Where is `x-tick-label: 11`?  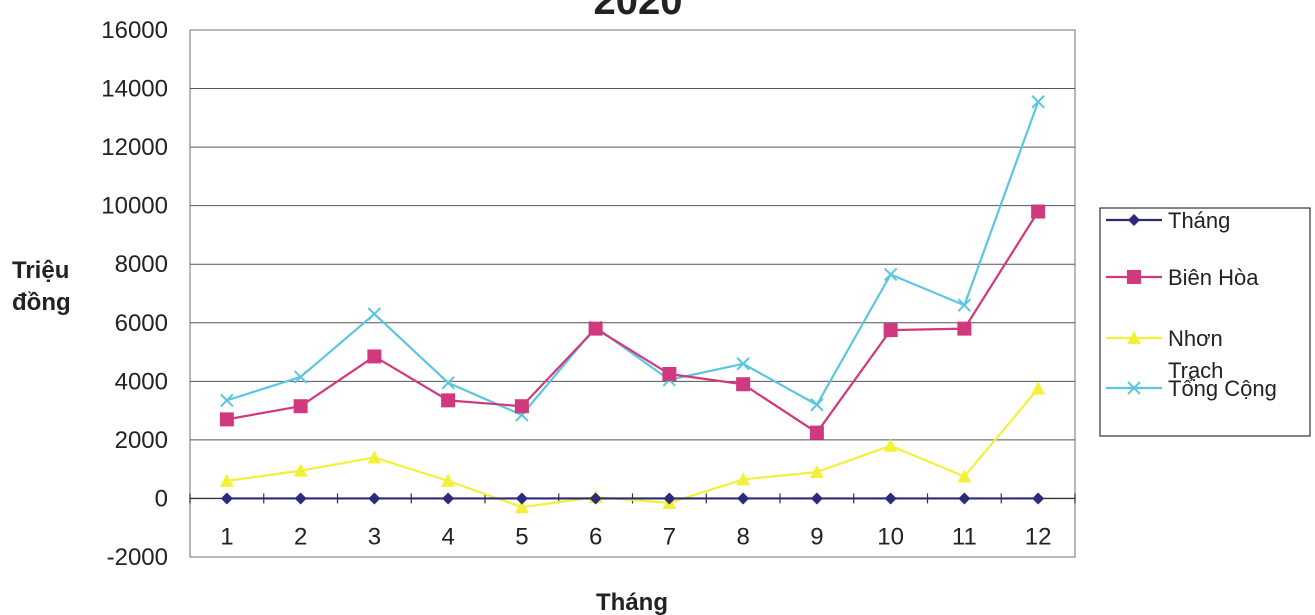
x-tick-label: 11 is located at coordinates (964, 536).